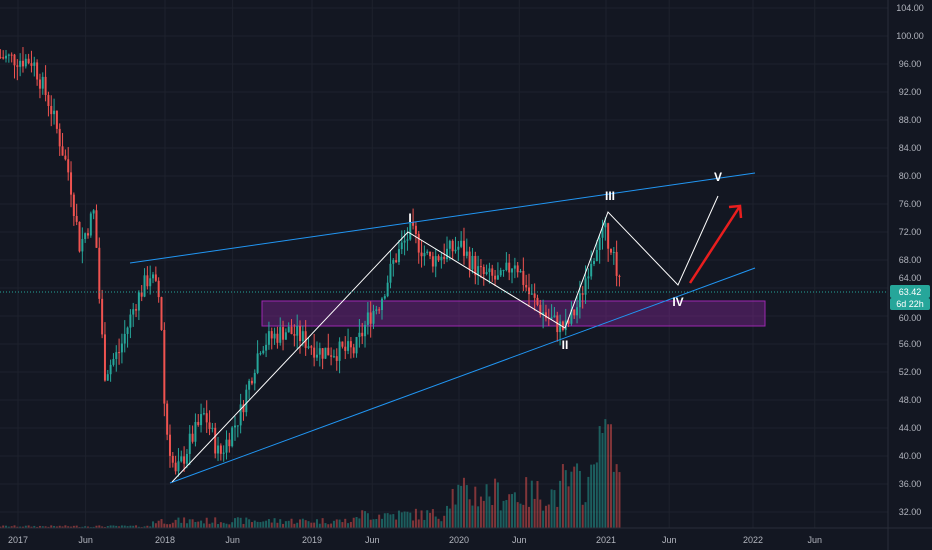  I want to click on support-zone, so click(513, 313).